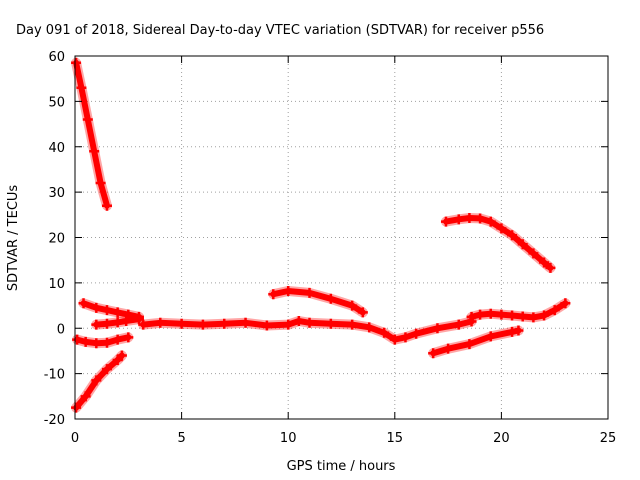 This screenshot has height=480, width=640. What do you see at coordinates (56, 239) in the screenshot?
I see `y-tick-label-4: 20` at bounding box center [56, 239].